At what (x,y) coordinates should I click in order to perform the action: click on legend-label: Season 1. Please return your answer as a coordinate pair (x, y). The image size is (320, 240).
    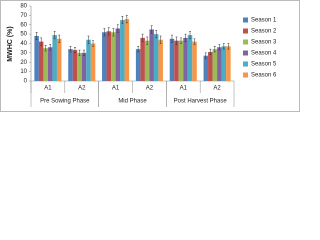
    Looking at the image, I should click on (264, 21).